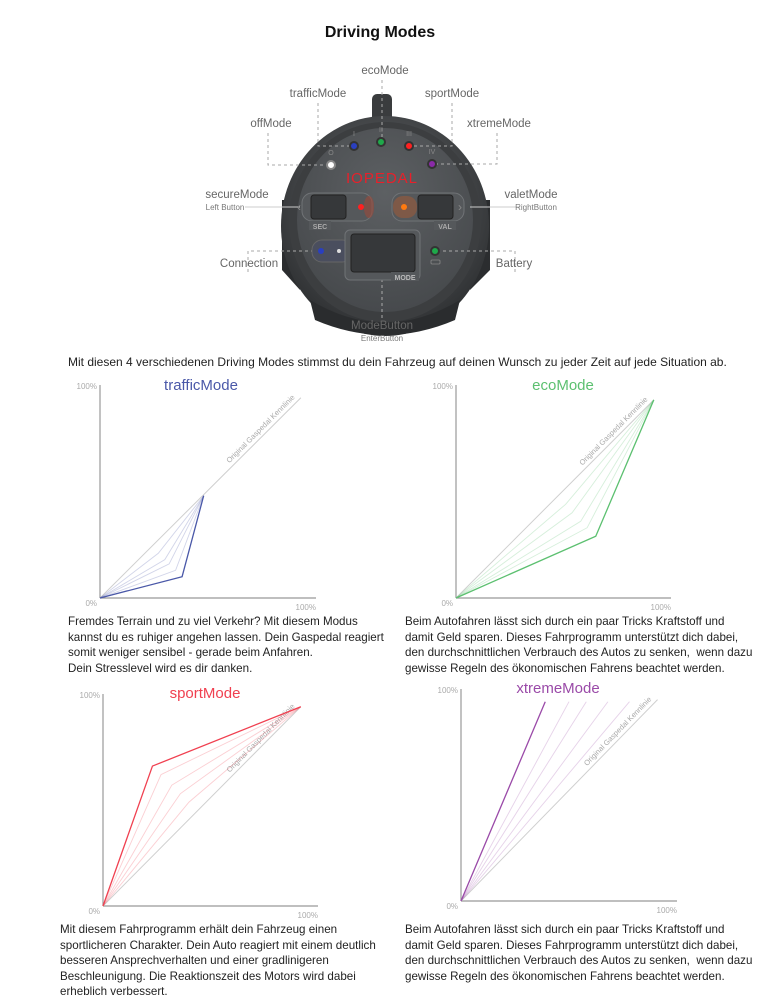 This screenshot has width=760, height=1000. I want to click on brand-logo: IOPEDAL, so click(382, 178).